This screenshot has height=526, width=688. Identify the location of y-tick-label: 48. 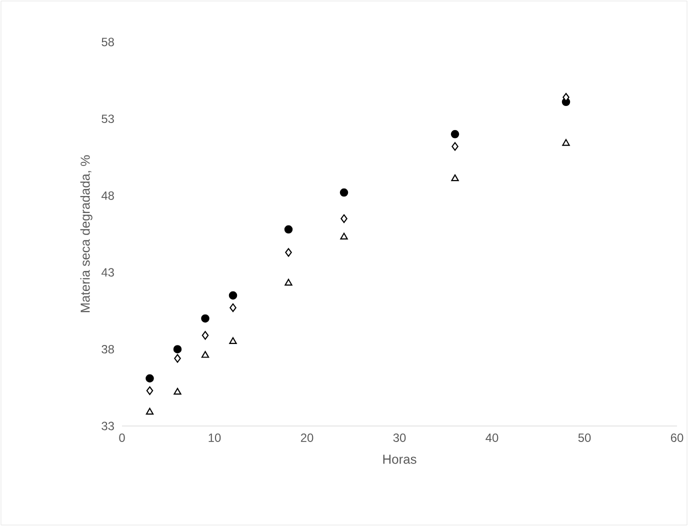
(107, 195).